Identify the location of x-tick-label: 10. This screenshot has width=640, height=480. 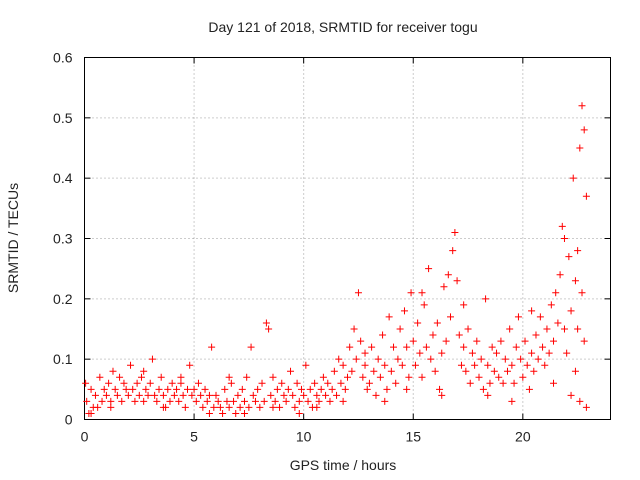
(304, 437).